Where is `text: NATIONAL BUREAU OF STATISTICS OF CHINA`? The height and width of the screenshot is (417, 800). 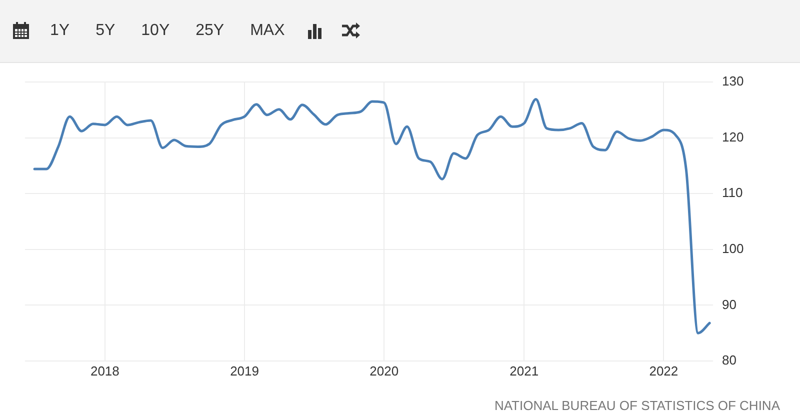 text: NATIONAL BUREAU OF STATISTICS OF CHINA is located at coordinates (637, 405).